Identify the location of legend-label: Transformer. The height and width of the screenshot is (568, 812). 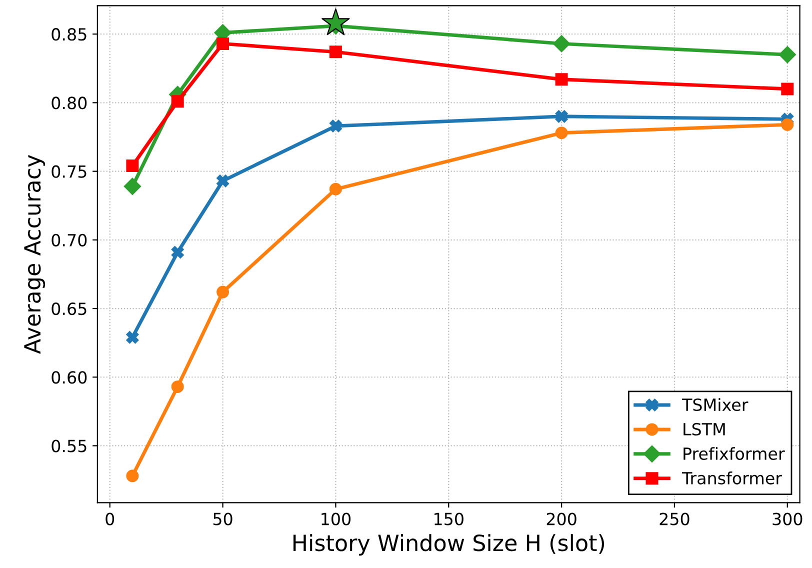
(732, 478).